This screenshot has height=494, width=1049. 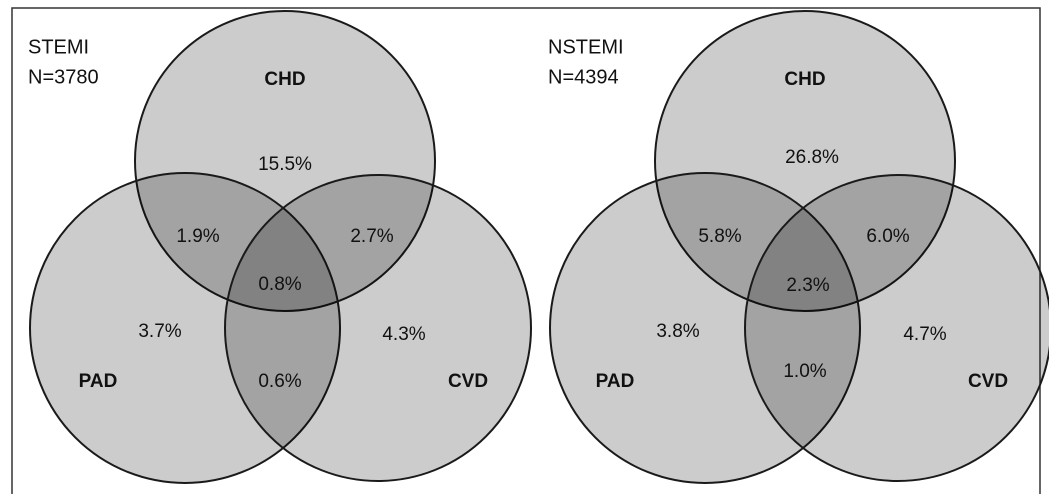 I want to click on region-label: 4.7%, so click(x=924, y=334).